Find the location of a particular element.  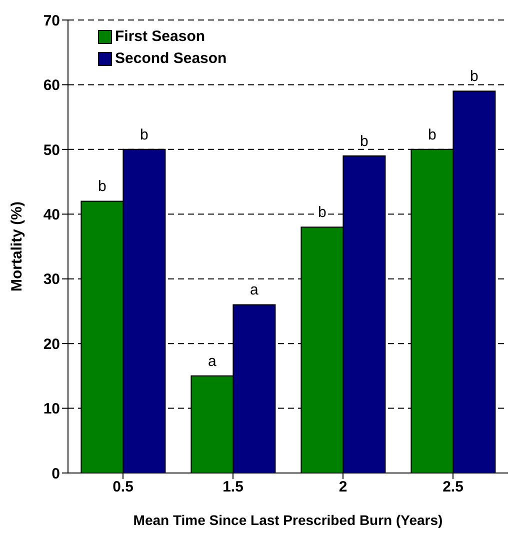

y-tick-label: 60 is located at coordinates (51, 85).